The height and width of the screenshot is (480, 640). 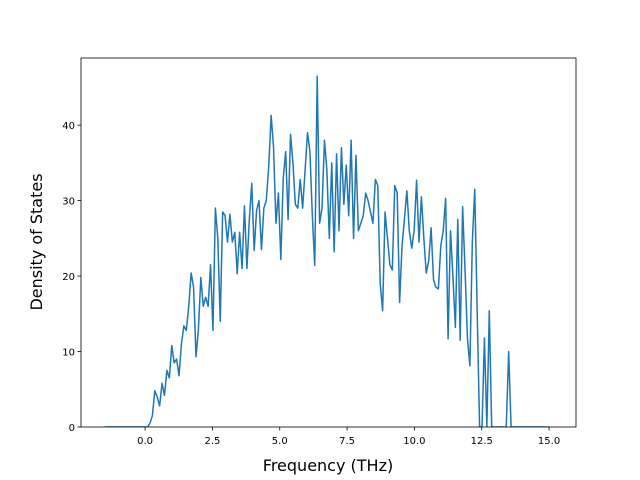 What do you see at coordinates (68, 353) in the screenshot?
I see `y-tick-label: 10` at bounding box center [68, 353].